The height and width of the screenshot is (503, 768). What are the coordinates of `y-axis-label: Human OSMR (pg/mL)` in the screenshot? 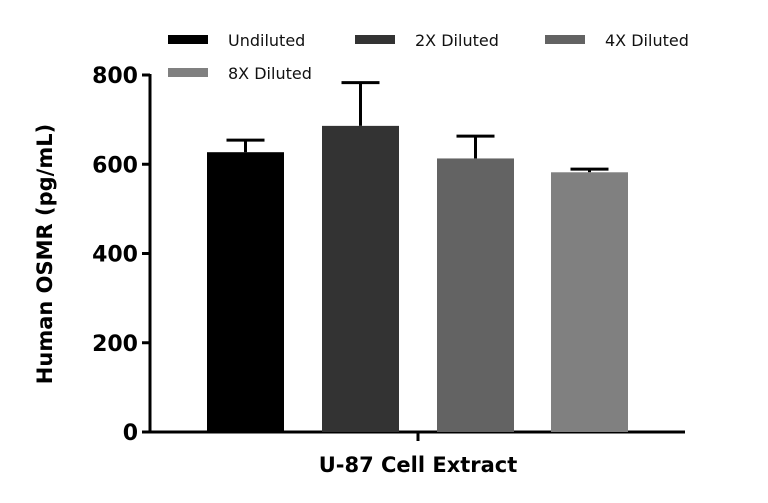 It's located at (45, 254).